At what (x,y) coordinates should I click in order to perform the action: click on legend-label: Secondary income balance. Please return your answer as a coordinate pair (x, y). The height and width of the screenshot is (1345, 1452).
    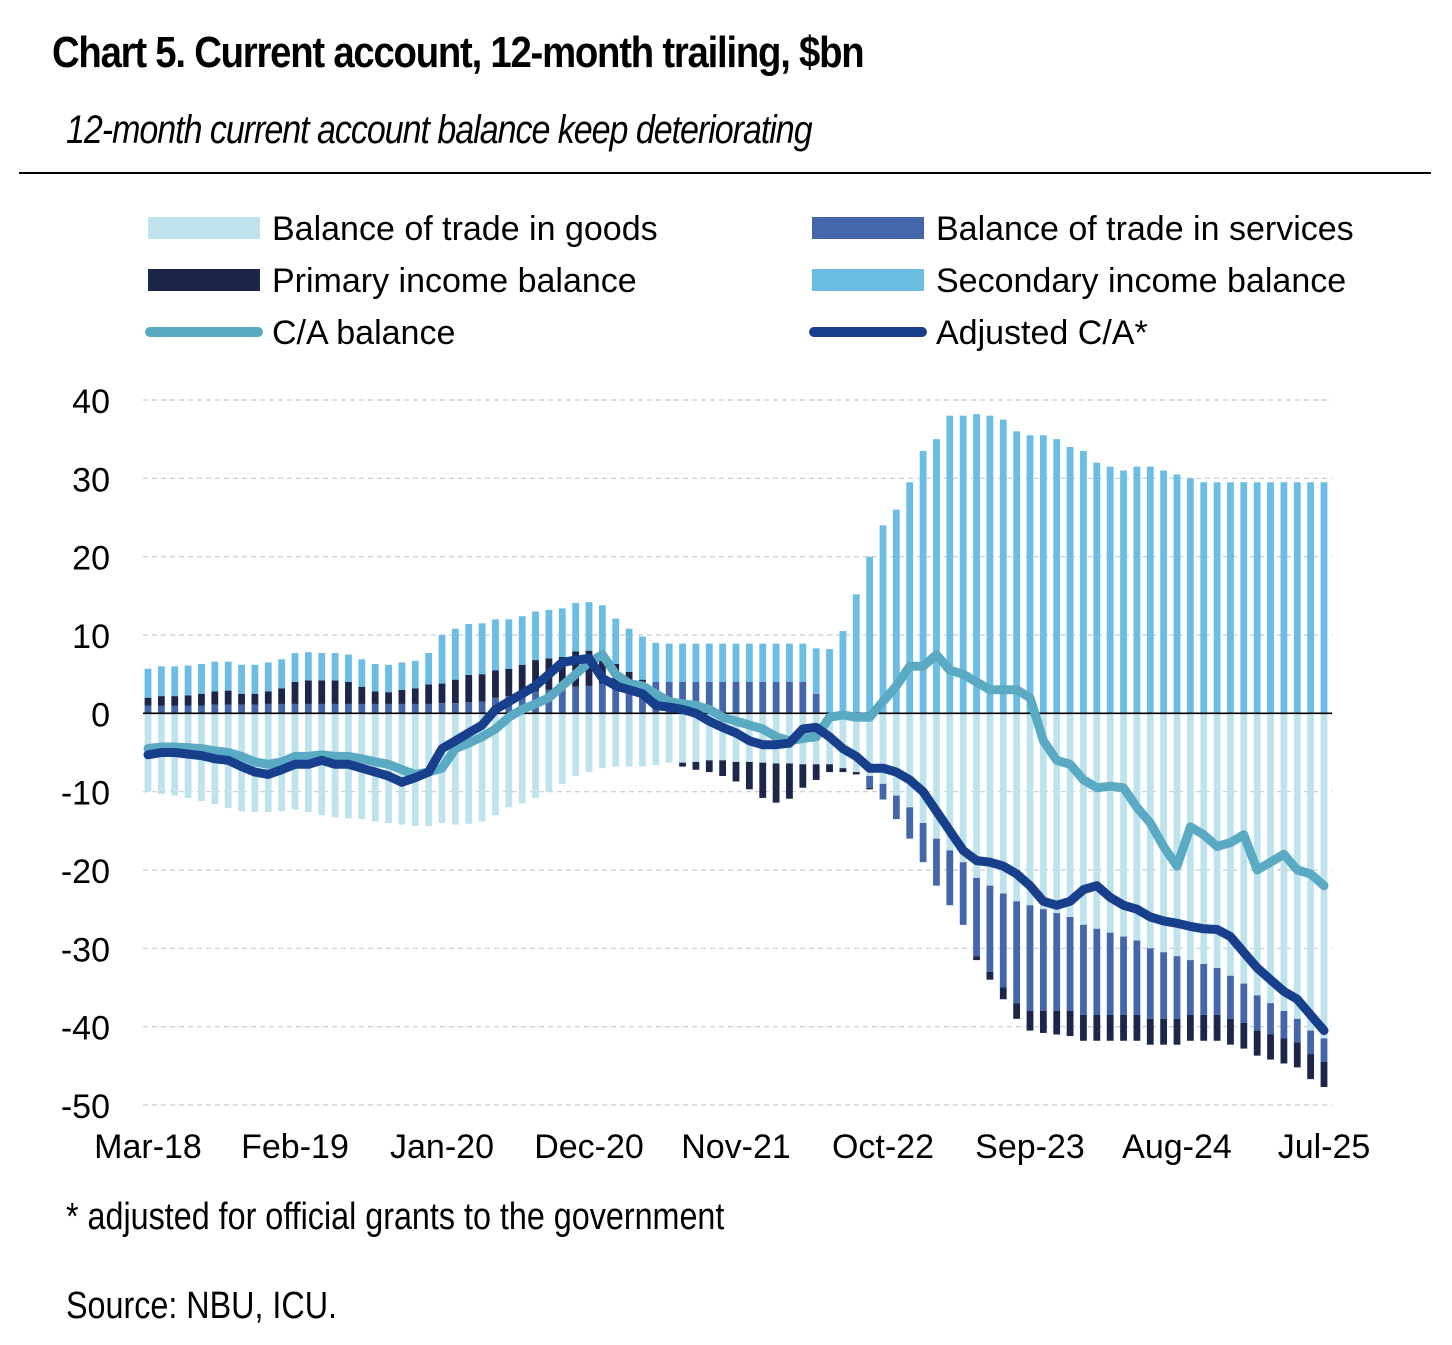
    Looking at the image, I should click on (1141, 281).